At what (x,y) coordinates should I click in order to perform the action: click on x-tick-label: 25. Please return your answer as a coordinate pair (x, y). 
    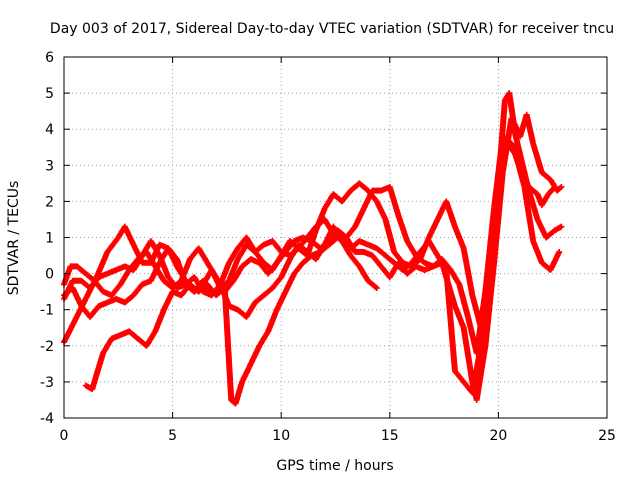
    Looking at the image, I should click on (607, 436).